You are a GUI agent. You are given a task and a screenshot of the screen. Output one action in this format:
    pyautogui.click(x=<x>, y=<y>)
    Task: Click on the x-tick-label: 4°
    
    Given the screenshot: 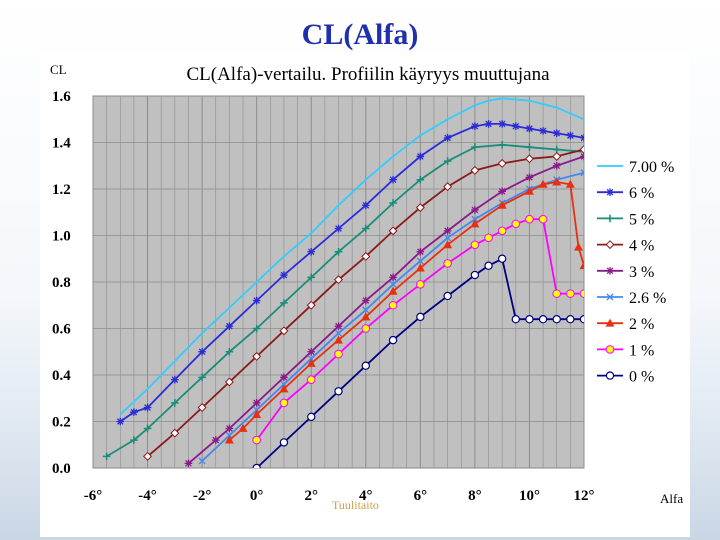 What is the action you would take?
    pyautogui.click(x=366, y=496)
    